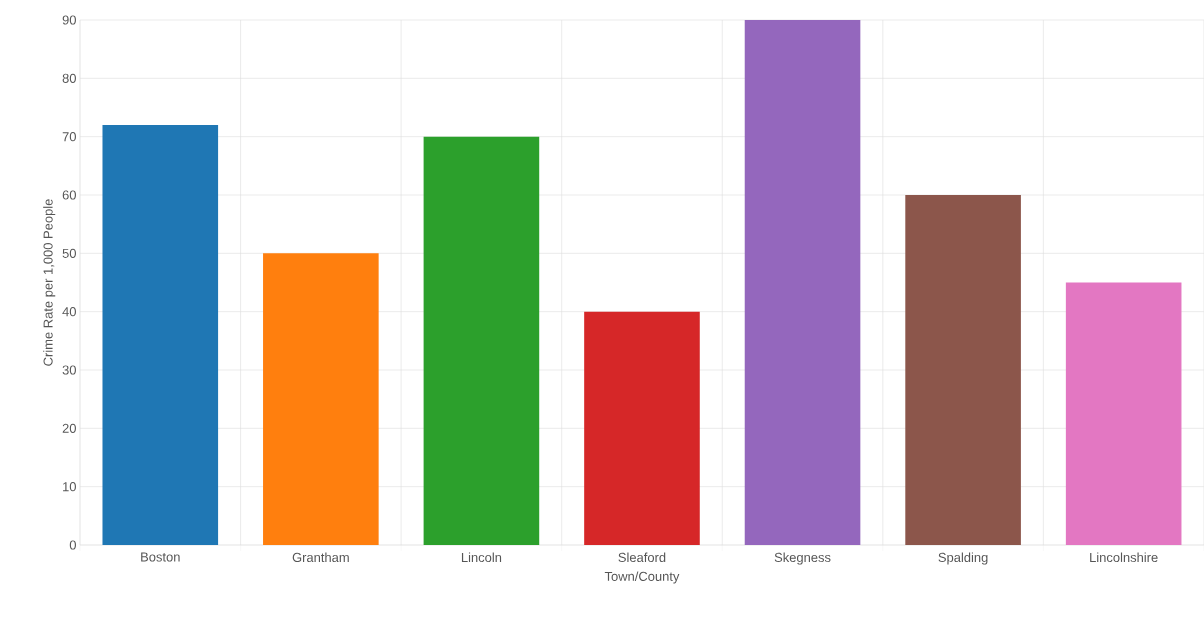  Describe the element at coordinates (69, 312) in the screenshot. I see `y-tick-label: 40` at that location.